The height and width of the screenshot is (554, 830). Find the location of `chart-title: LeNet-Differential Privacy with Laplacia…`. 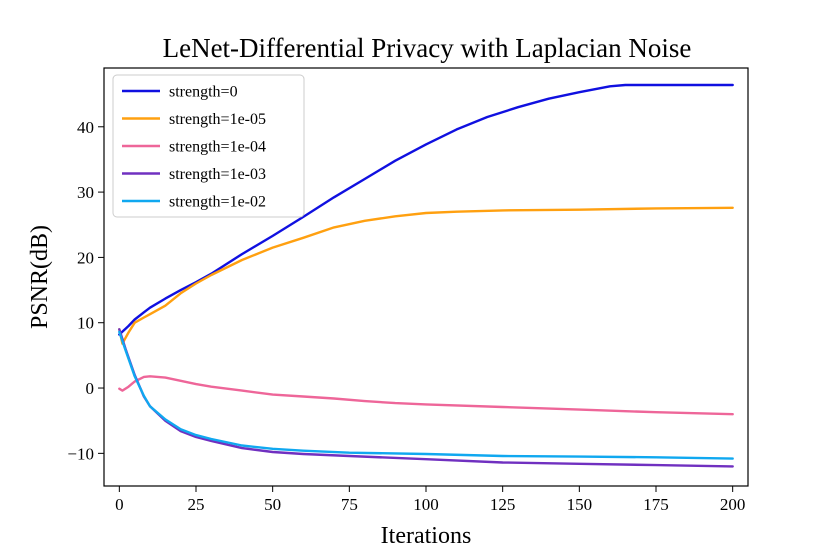

chart-title: LeNet-Differential Privacy with Laplacia… is located at coordinates (427, 48).